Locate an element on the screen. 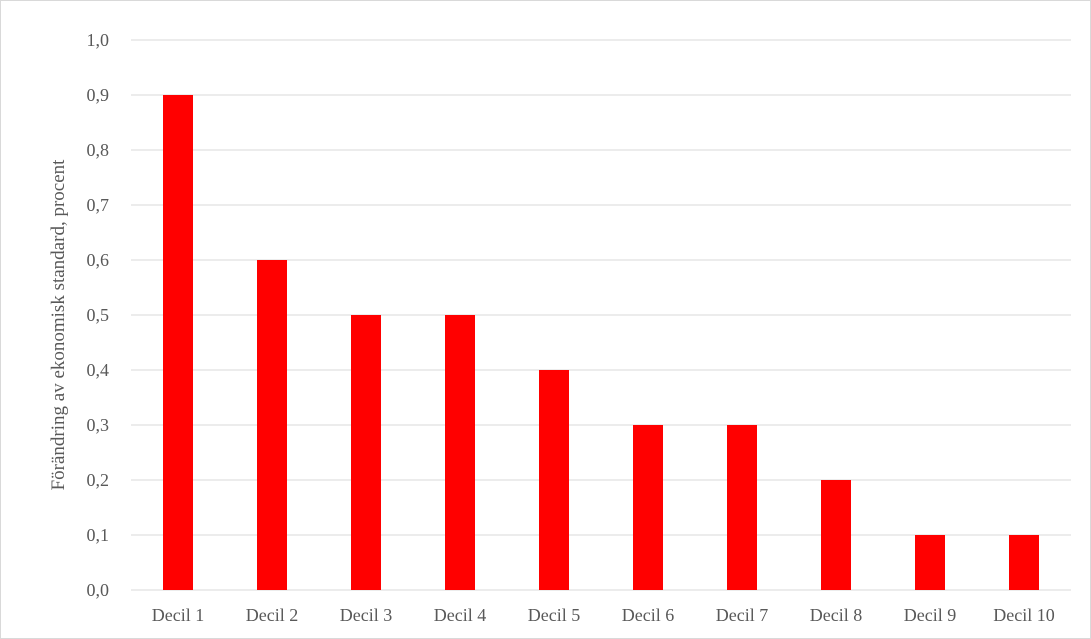 The width and height of the screenshot is (1091, 639). x-tick-label: Decil 7 is located at coordinates (742, 615).